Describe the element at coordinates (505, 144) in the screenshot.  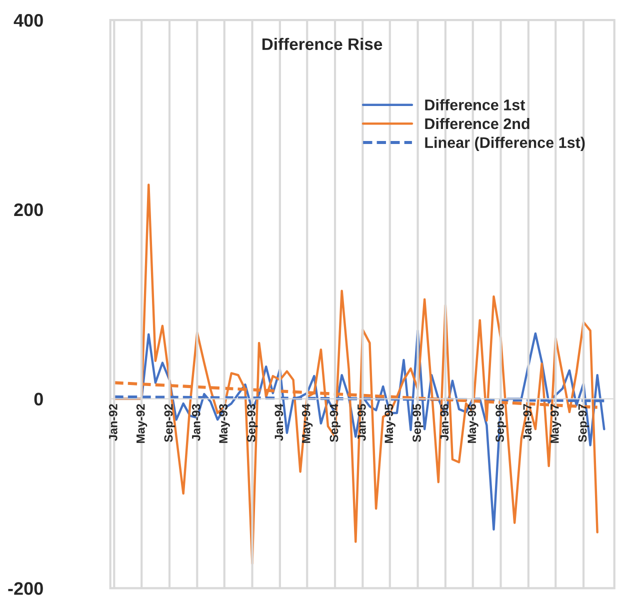
I see `legend-label: Linear (Difference 1st)` at that location.